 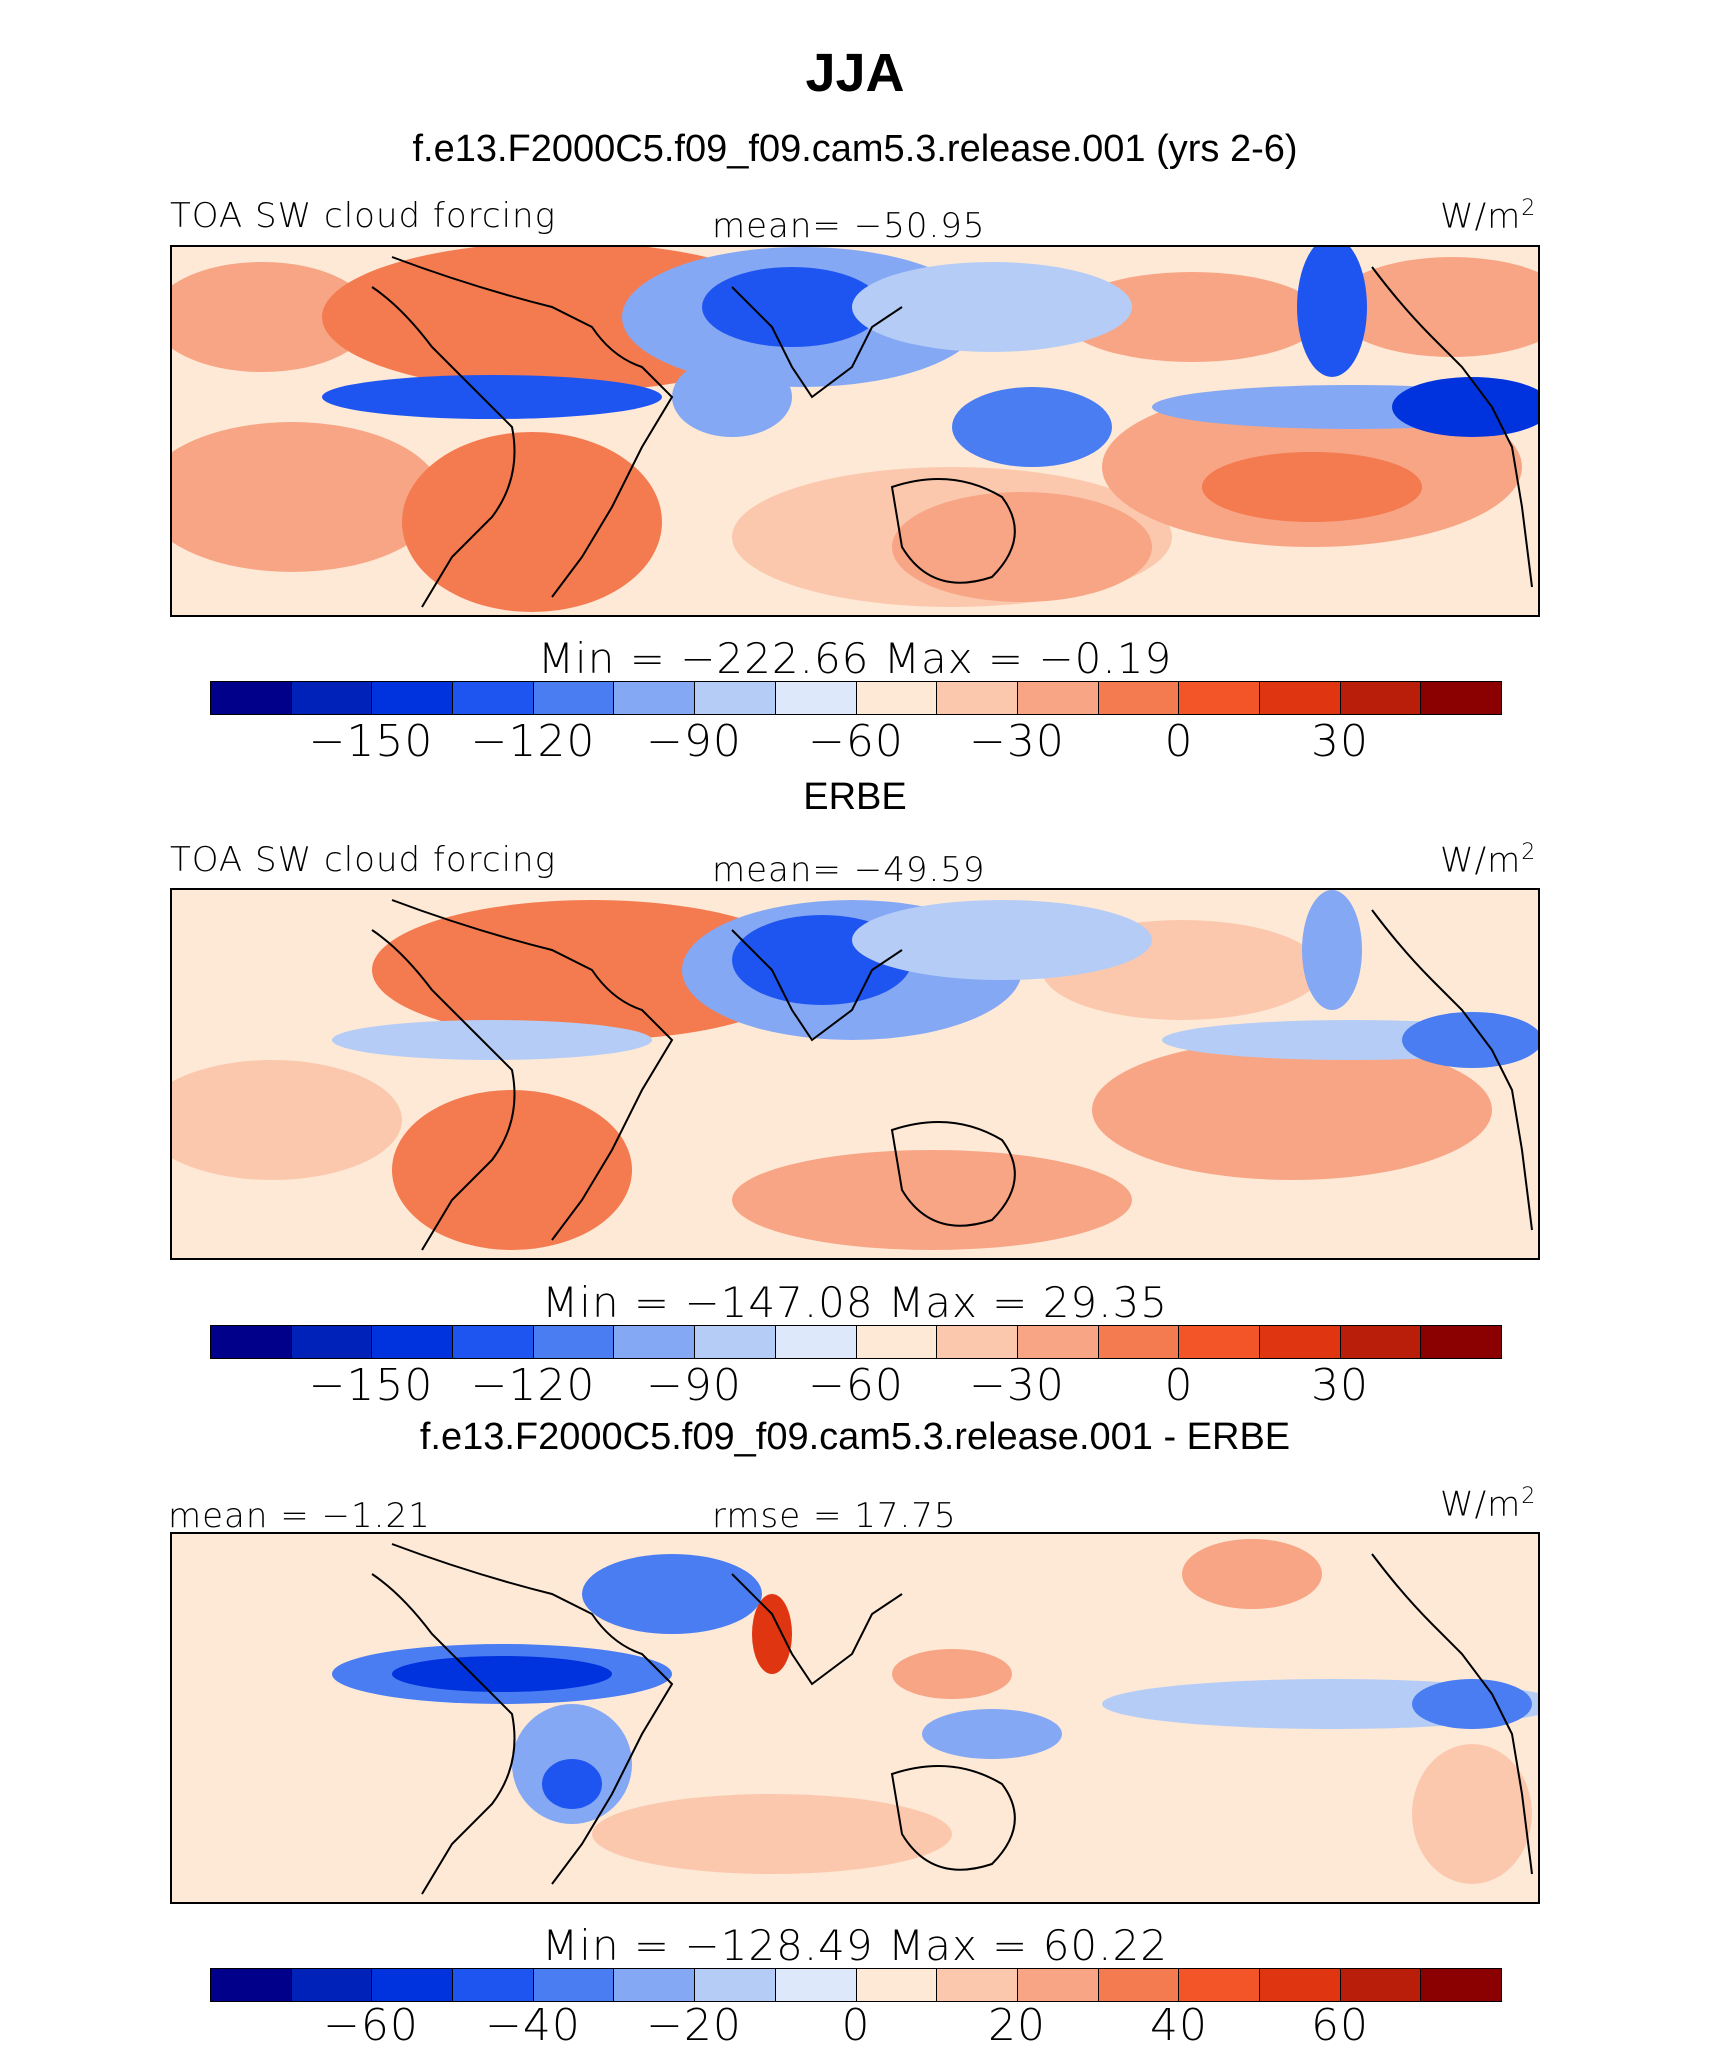 I want to click on figure-title: JJA, so click(x=855, y=73).